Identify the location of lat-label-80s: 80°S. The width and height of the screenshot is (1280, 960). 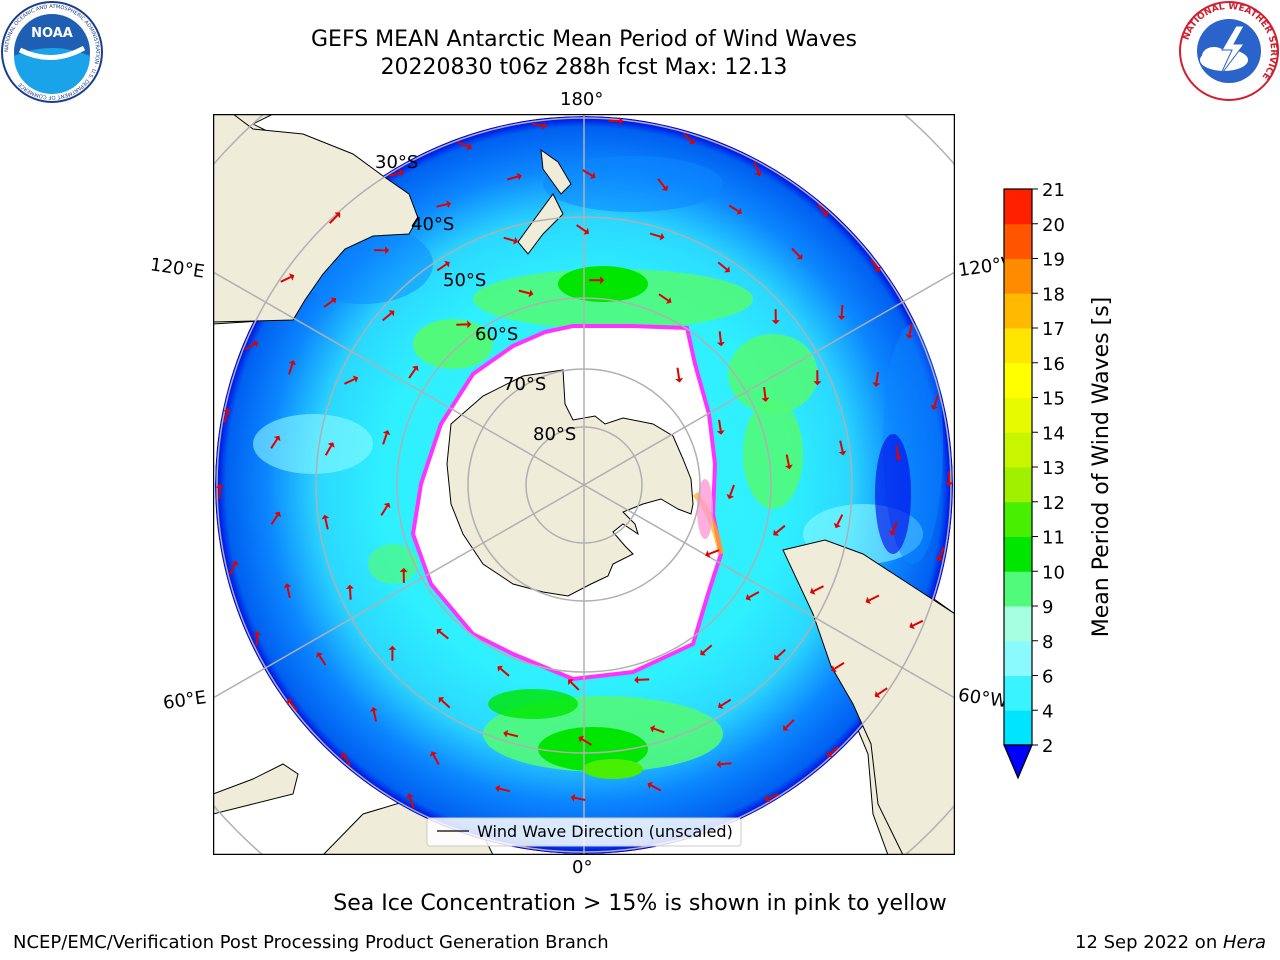
(554, 434).